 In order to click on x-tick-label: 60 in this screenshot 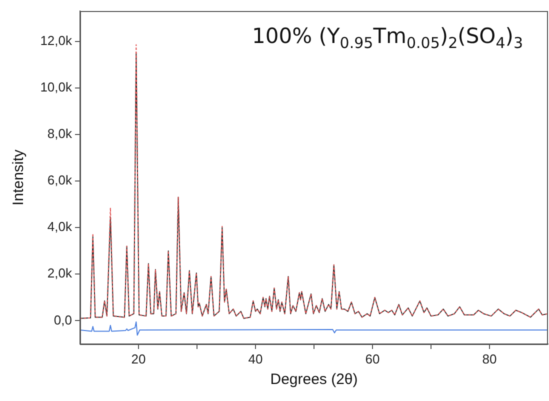, I will do `click(372, 358)`.